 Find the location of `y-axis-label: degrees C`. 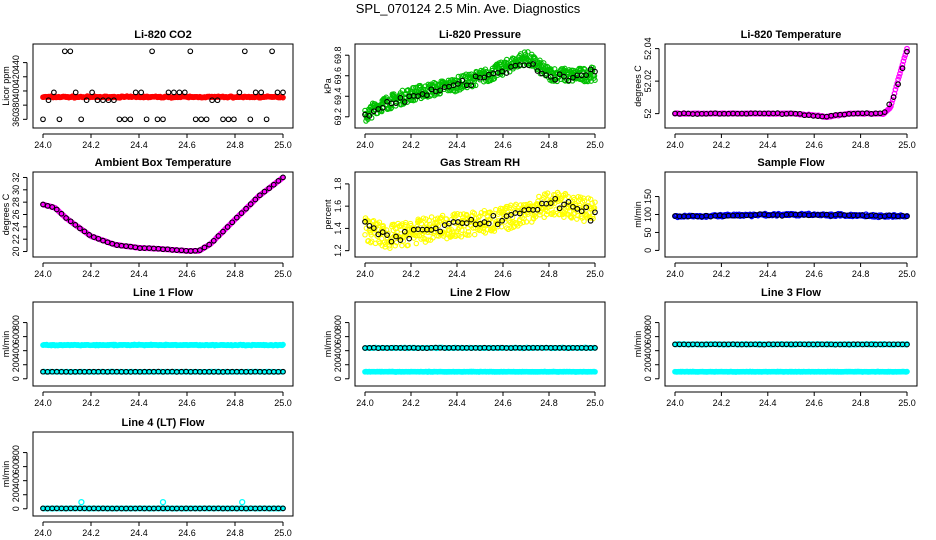

y-axis-label: degrees C is located at coordinates (6, 214).